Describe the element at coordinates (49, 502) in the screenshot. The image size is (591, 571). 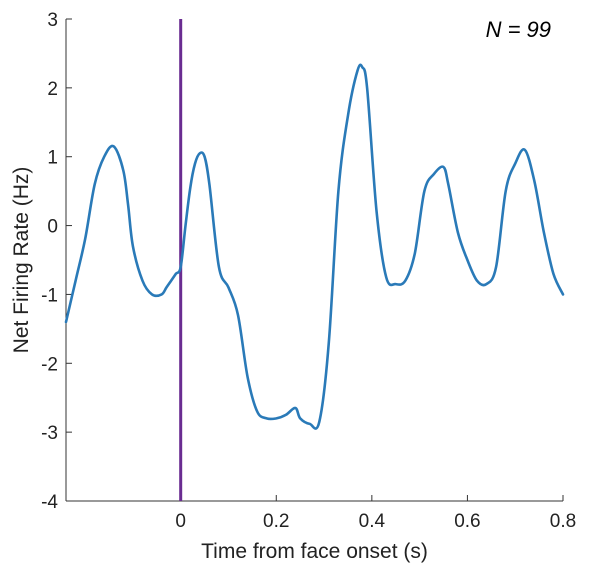
I see `y-tick-label: -4` at that location.